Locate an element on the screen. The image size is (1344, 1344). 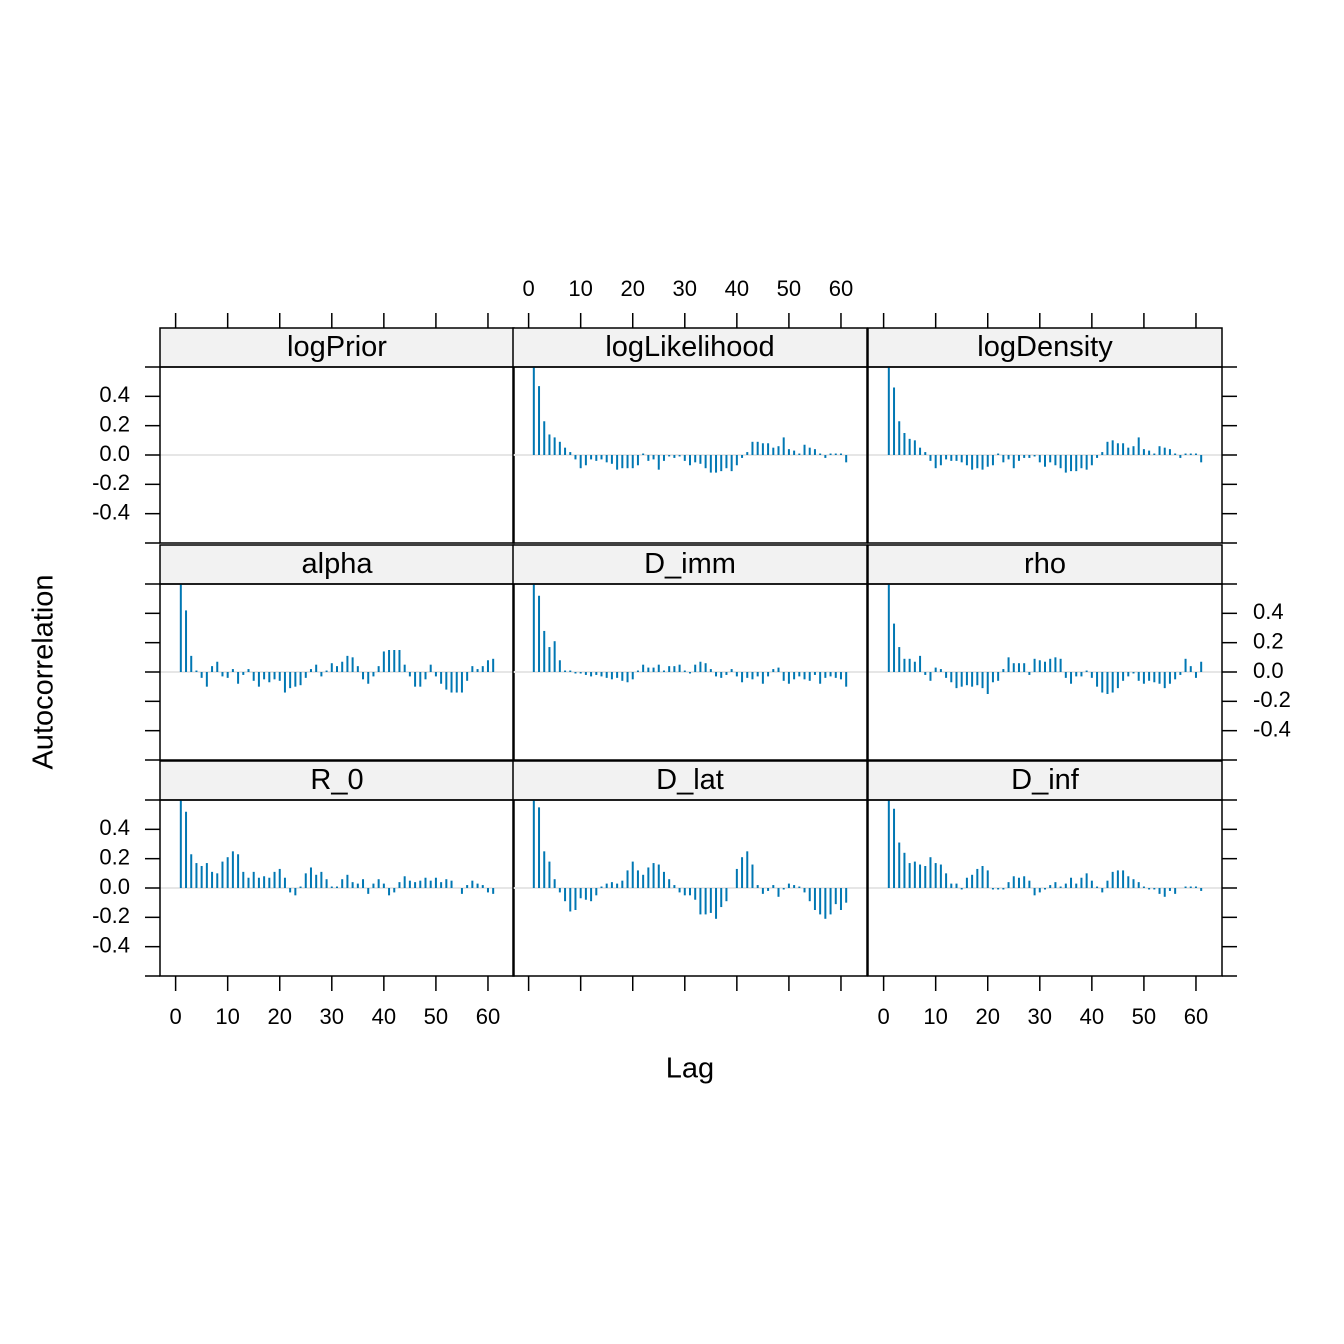
panel-title: logDensity is located at coordinates (1045, 347).